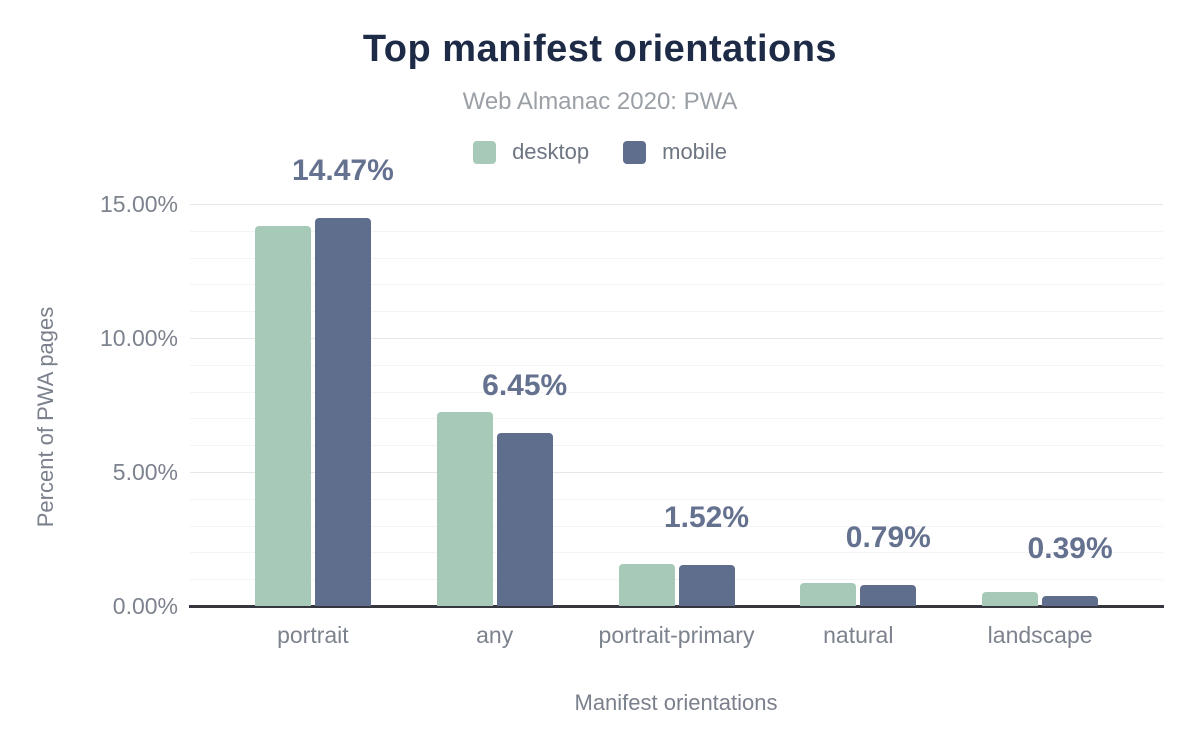 This screenshot has width=1200, height=742. I want to click on x-category-label: portrait-primary, so click(676, 635).